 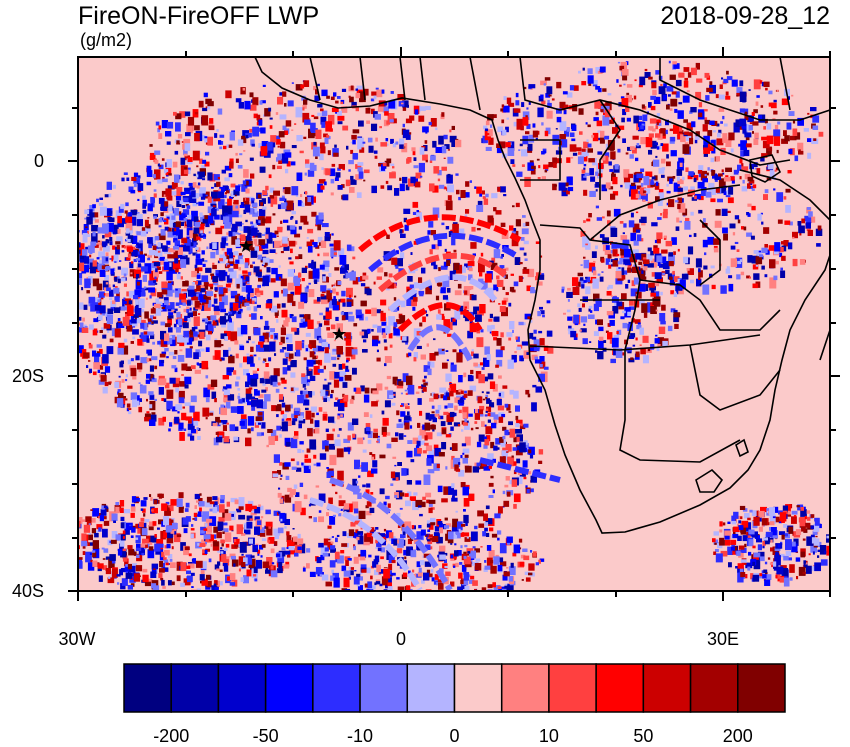 What do you see at coordinates (106, 40) in the screenshot?
I see `plot-units: (g/m2)` at bounding box center [106, 40].